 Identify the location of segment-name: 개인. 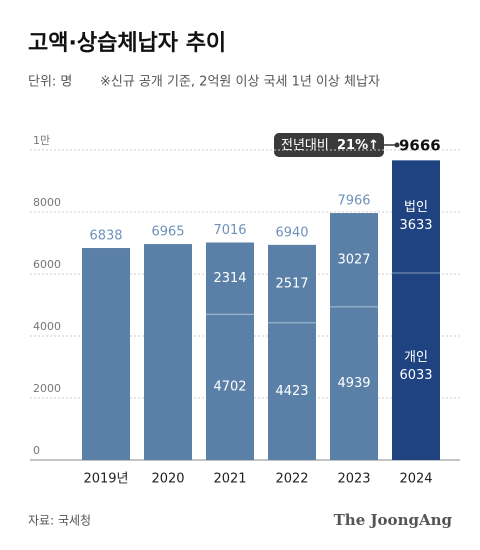
(416, 357).